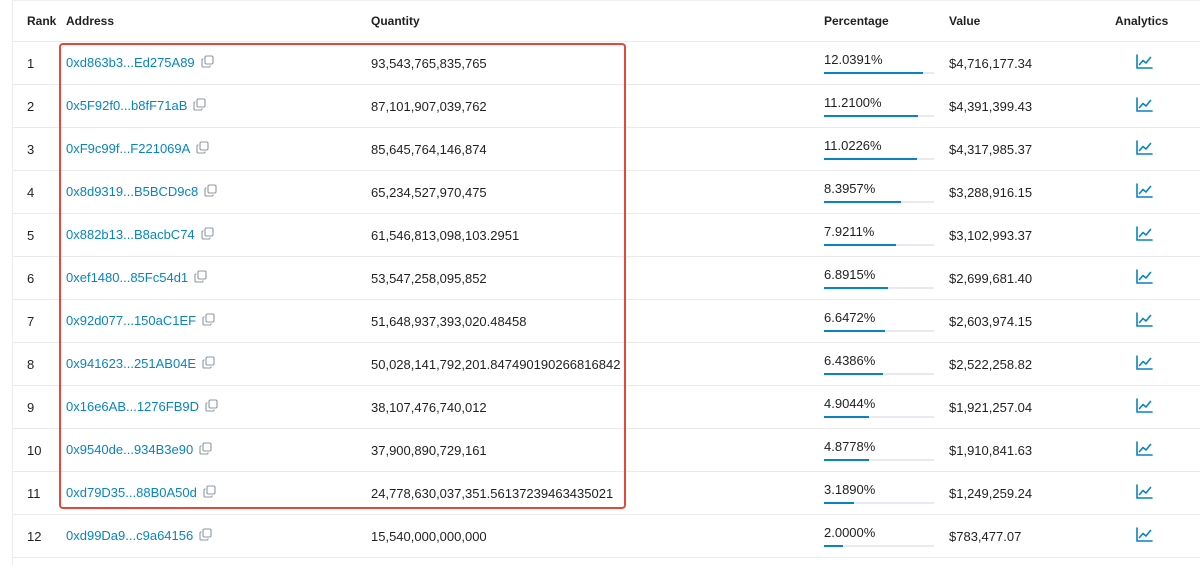 The width and height of the screenshot is (1200, 565). Describe the element at coordinates (597, 149) in the screenshot. I see `quantity-cell: 85,645,764,146,874` at that location.